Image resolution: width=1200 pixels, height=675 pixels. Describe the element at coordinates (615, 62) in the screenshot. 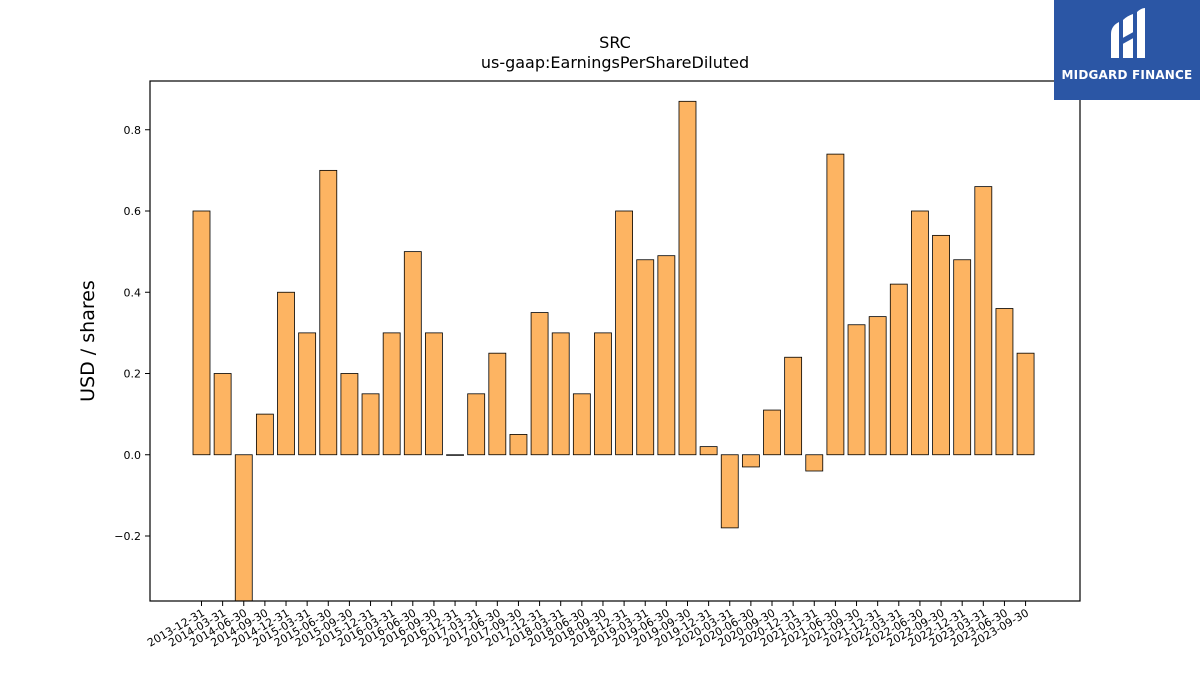

I see `chart-subtitle: us-gaap:EarningsPerShareDiluted` at that location.